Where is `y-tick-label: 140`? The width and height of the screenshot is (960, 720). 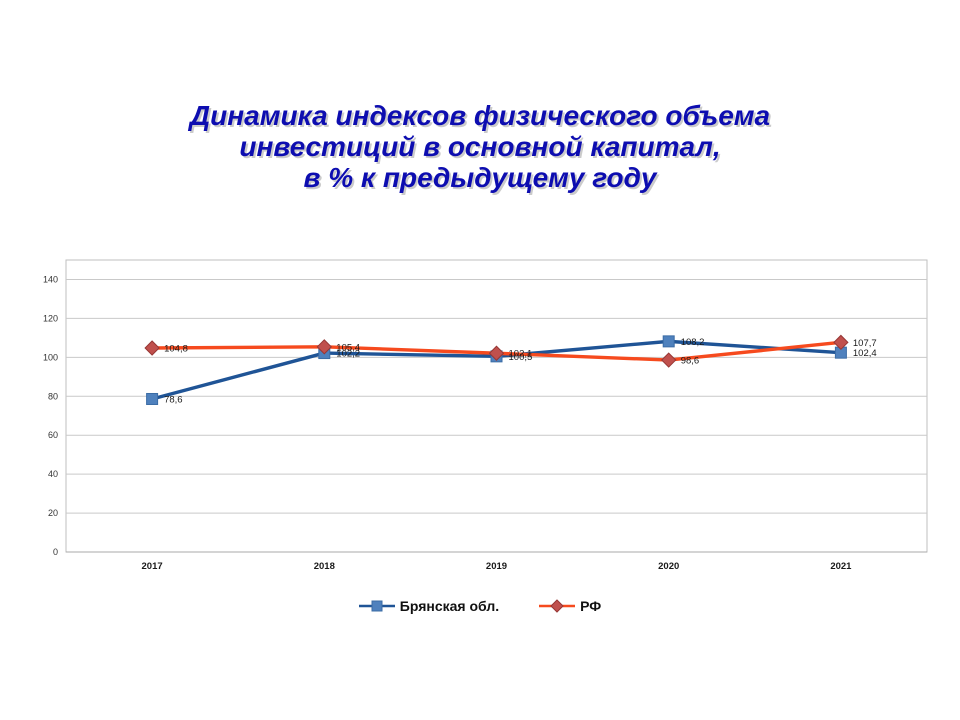 y-tick-label: 140 is located at coordinates (50, 279).